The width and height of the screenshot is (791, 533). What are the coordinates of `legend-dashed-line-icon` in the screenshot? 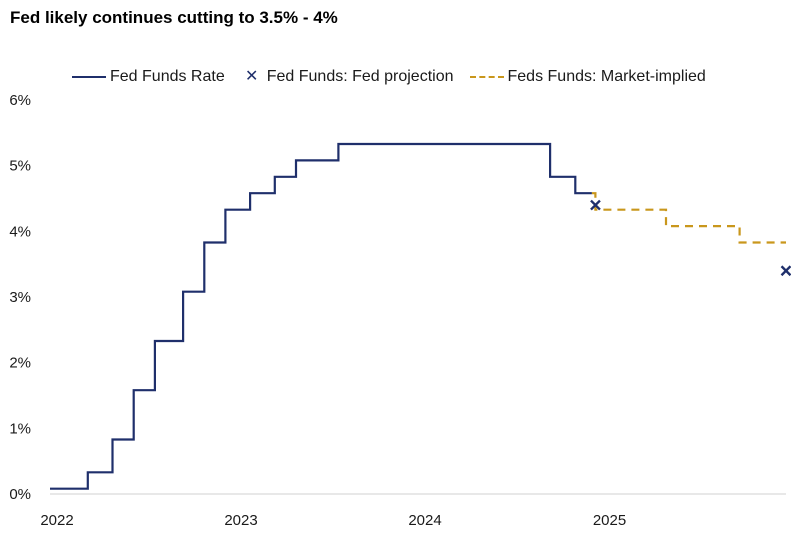 It's located at (486, 77).